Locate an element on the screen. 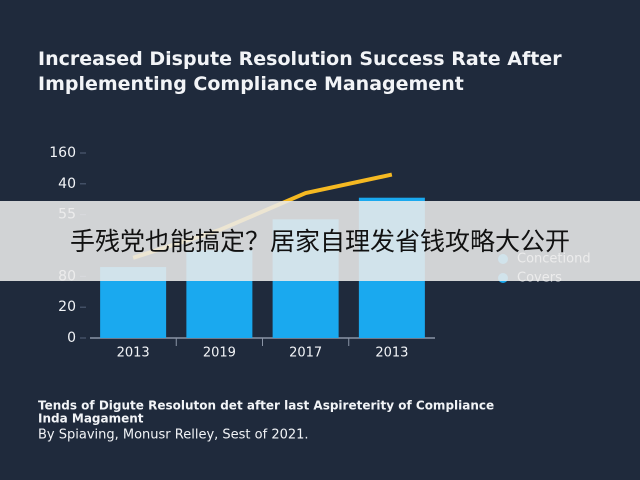 This screenshot has height=480, width=640. caption: Inda Magament is located at coordinates (91, 419).